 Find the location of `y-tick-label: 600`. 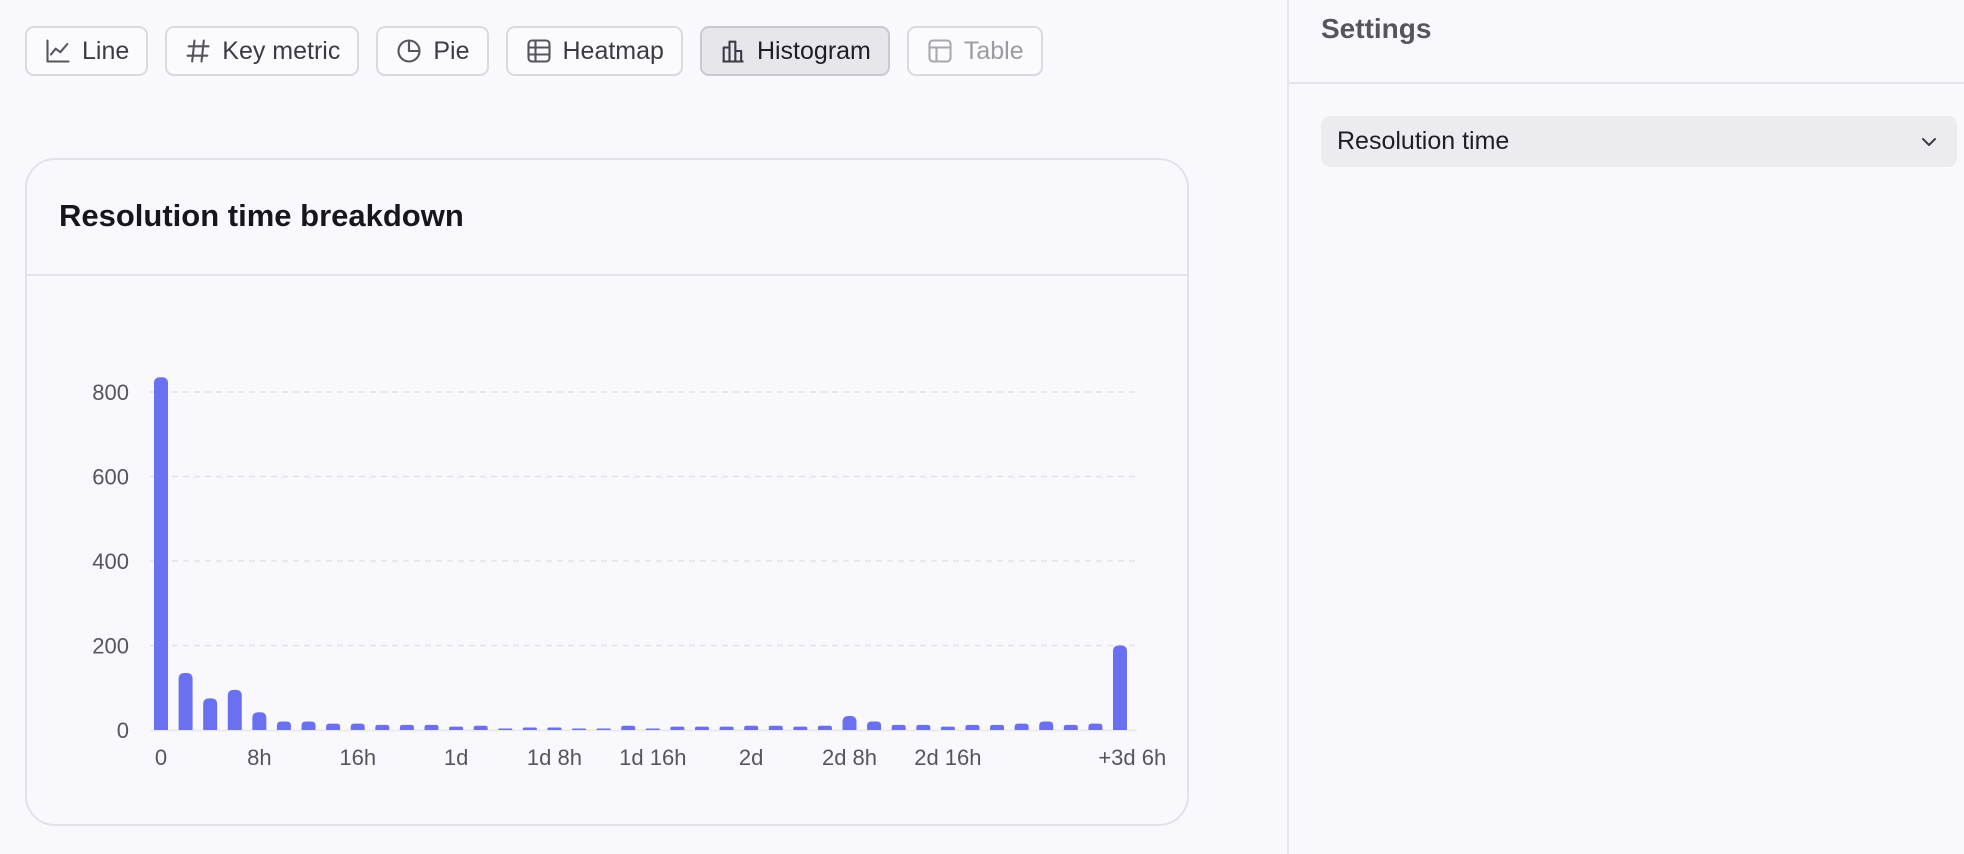

y-tick-label: 600 is located at coordinates (110, 477).